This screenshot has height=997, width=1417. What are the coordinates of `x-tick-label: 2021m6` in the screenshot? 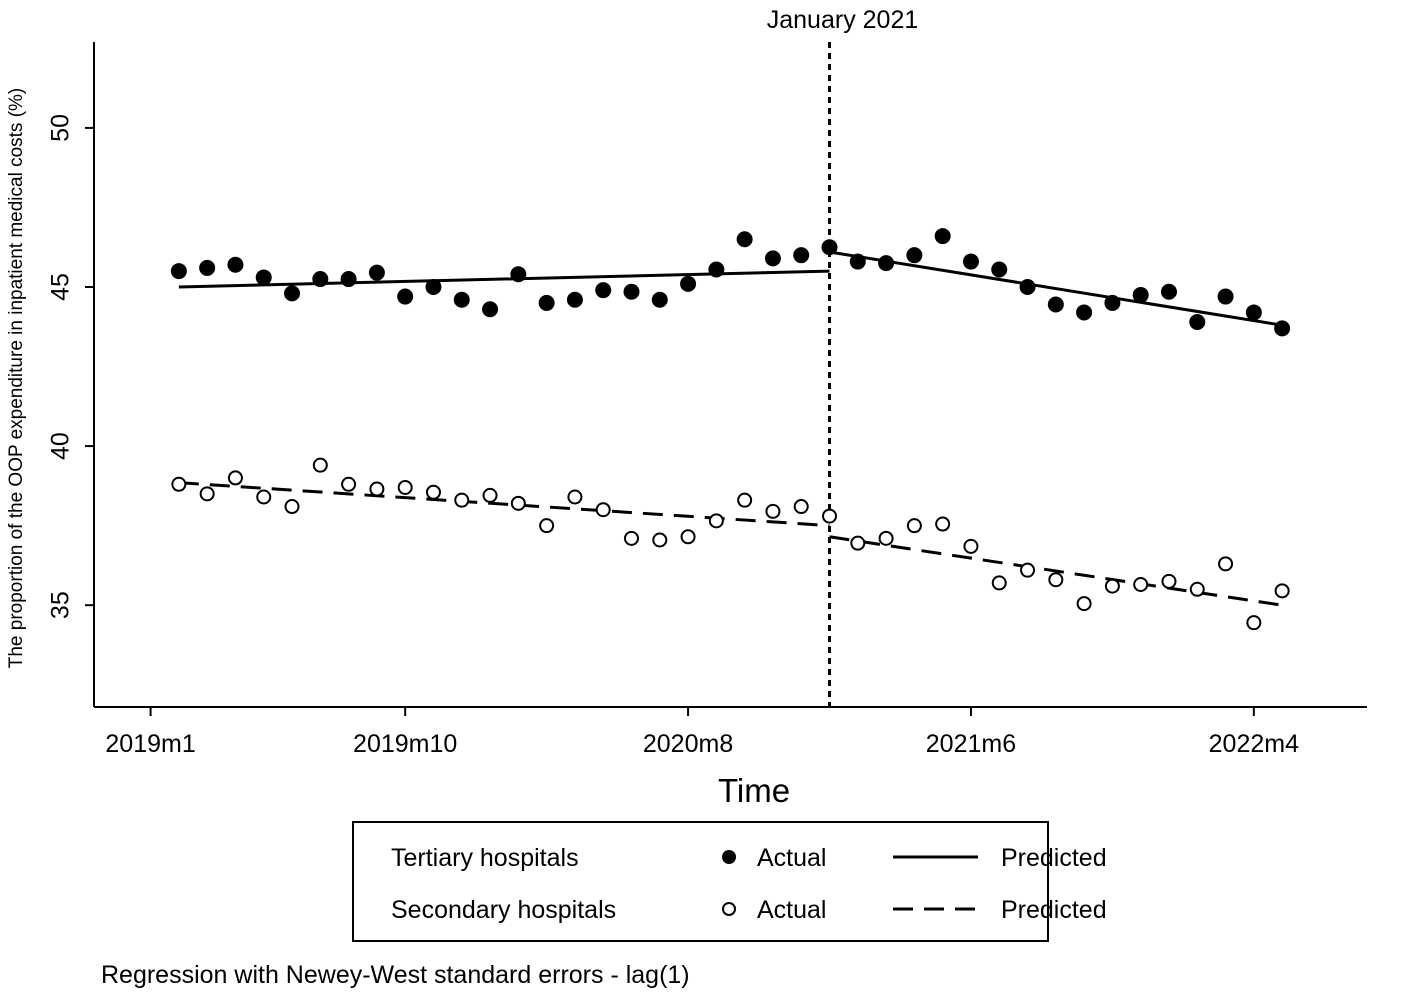 It's located at (971, 744).